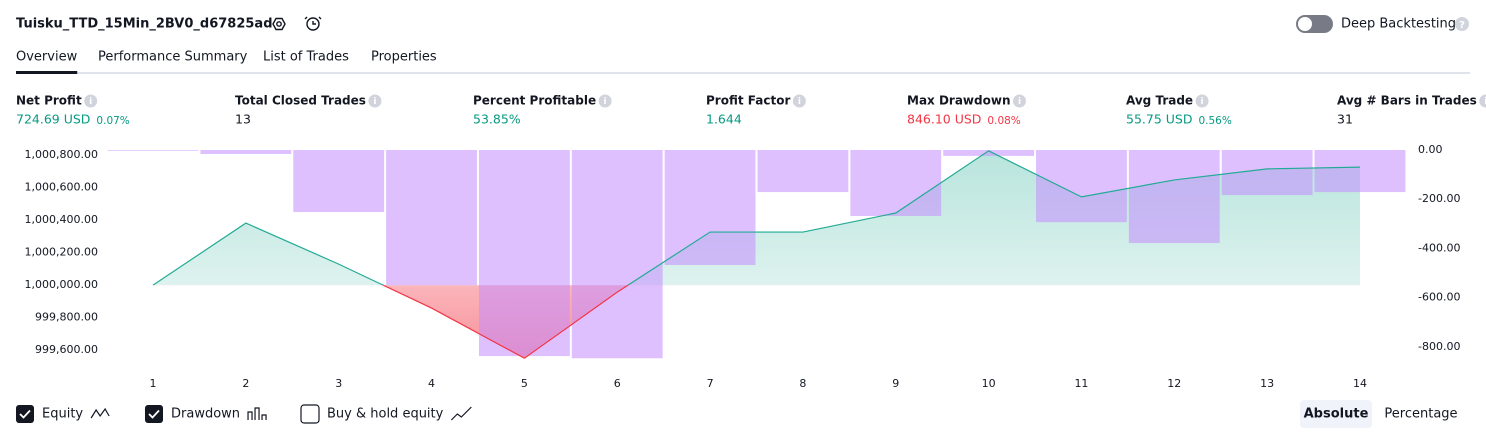  What do you see at coordinates (1398, 24) in the screenshot?
I see `deep-backtesting-label: Deep Backtesting` at bounding box center [1398, 24].